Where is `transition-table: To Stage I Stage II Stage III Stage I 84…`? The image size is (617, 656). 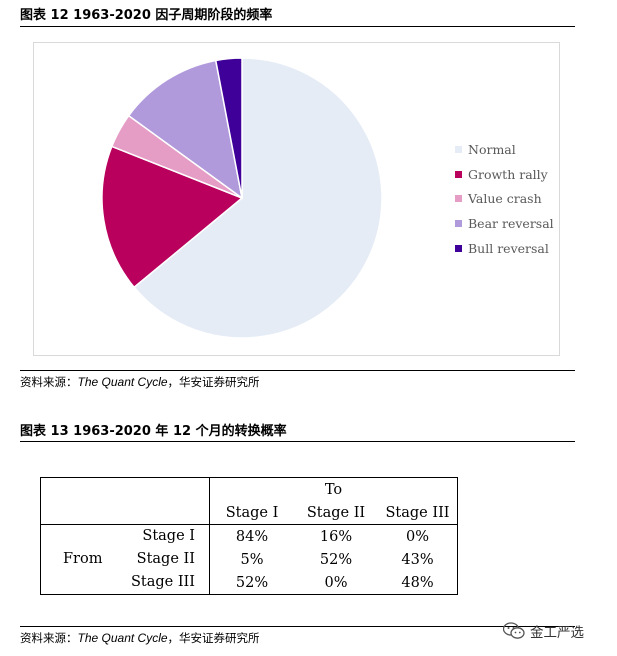
transition-table: To Stage I Stage II Stage III Stage I 84… is located at coordinates (249, 536).